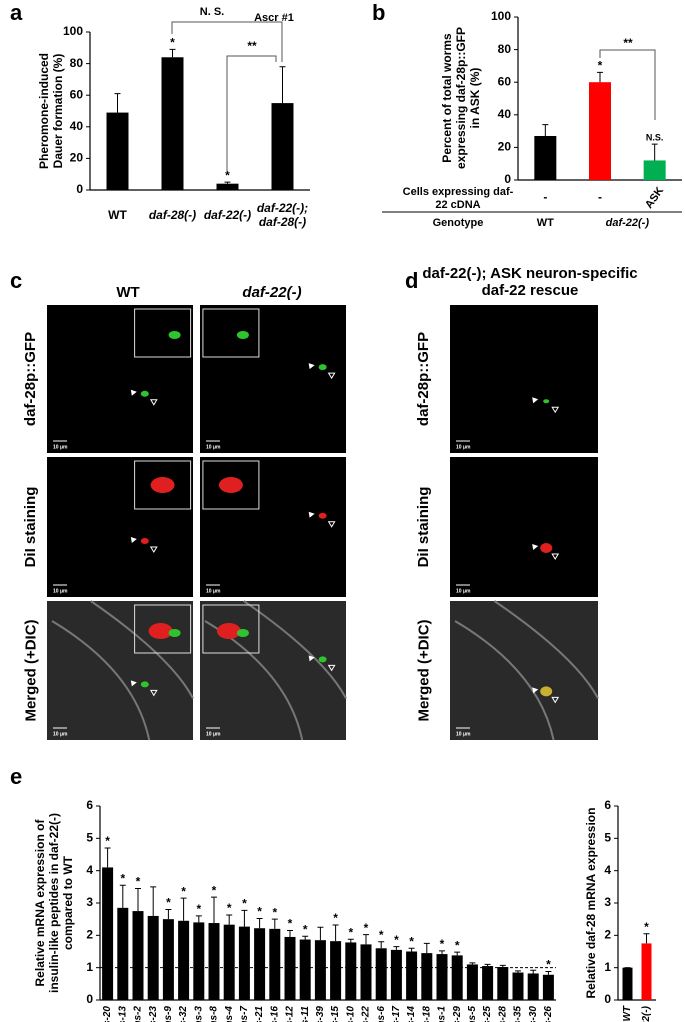 The image size is (685, 1022). I want to click on x-tick-label-box: daf-22(-), so click(227, 215).